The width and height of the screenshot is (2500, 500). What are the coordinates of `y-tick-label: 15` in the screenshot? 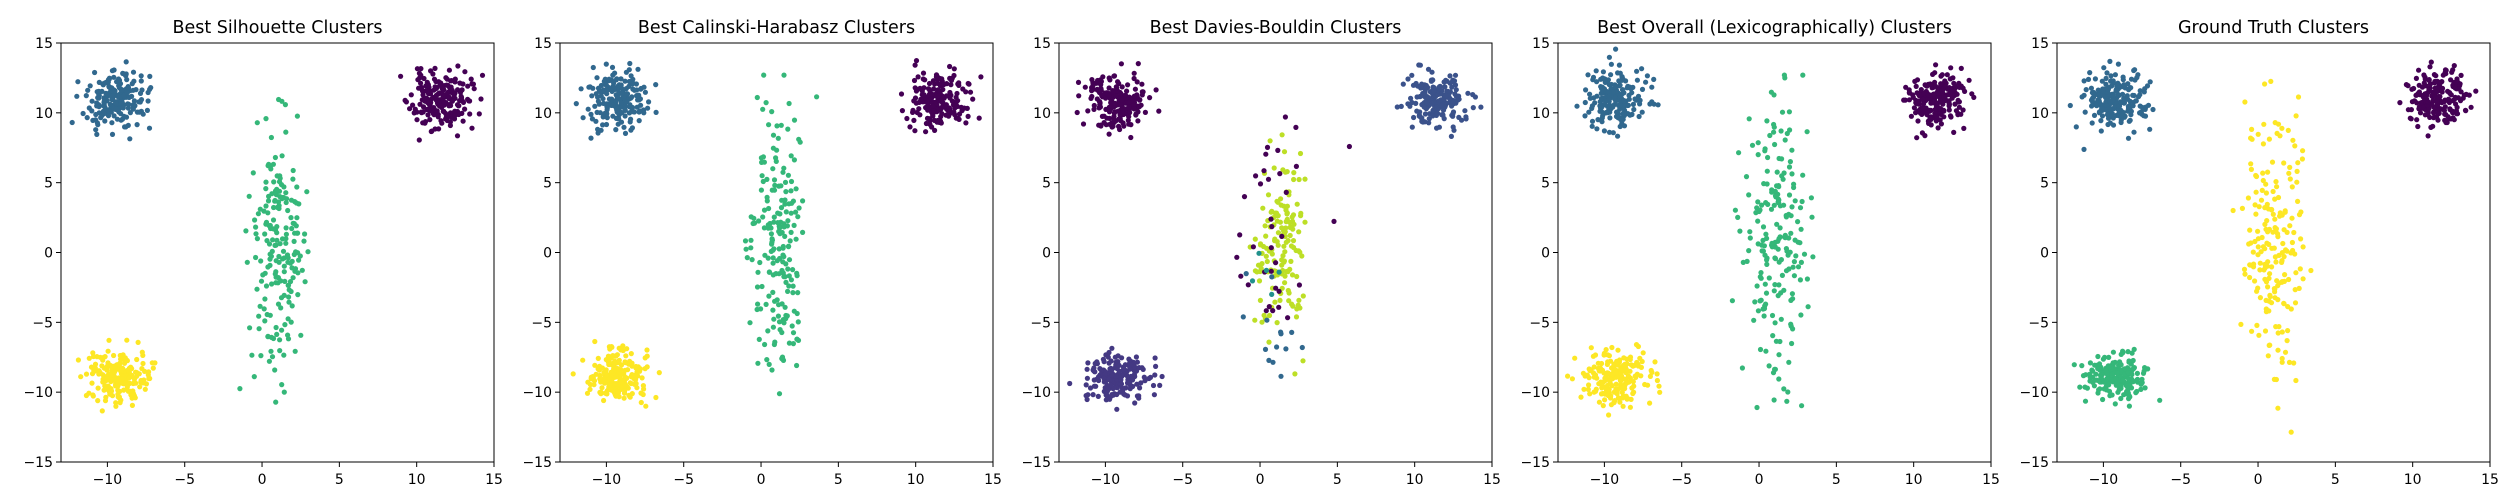 It's located at (2040, 44).